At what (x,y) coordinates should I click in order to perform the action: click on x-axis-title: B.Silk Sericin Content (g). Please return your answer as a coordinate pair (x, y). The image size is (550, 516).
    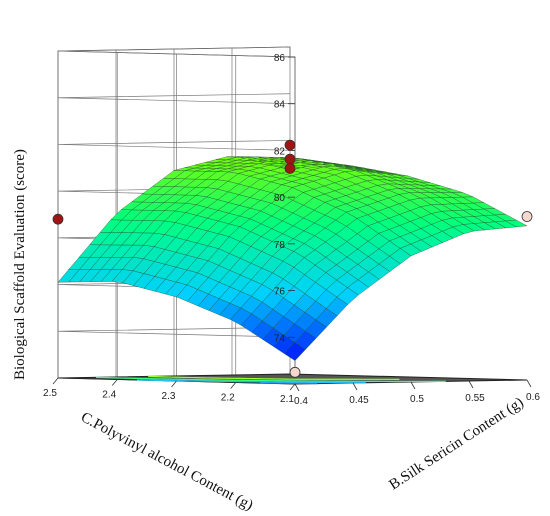
    Looking at the image, I should click on (456, 444).